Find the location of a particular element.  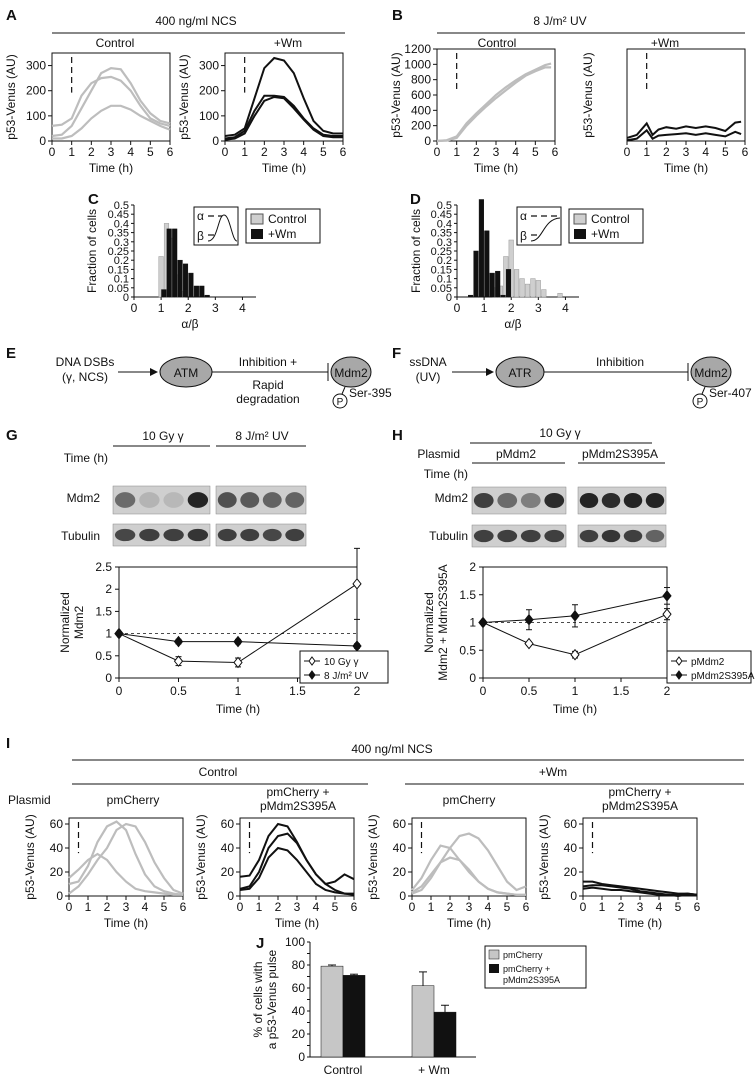

y-axis-label-1: Normalized is located at coordinates (429, 622).